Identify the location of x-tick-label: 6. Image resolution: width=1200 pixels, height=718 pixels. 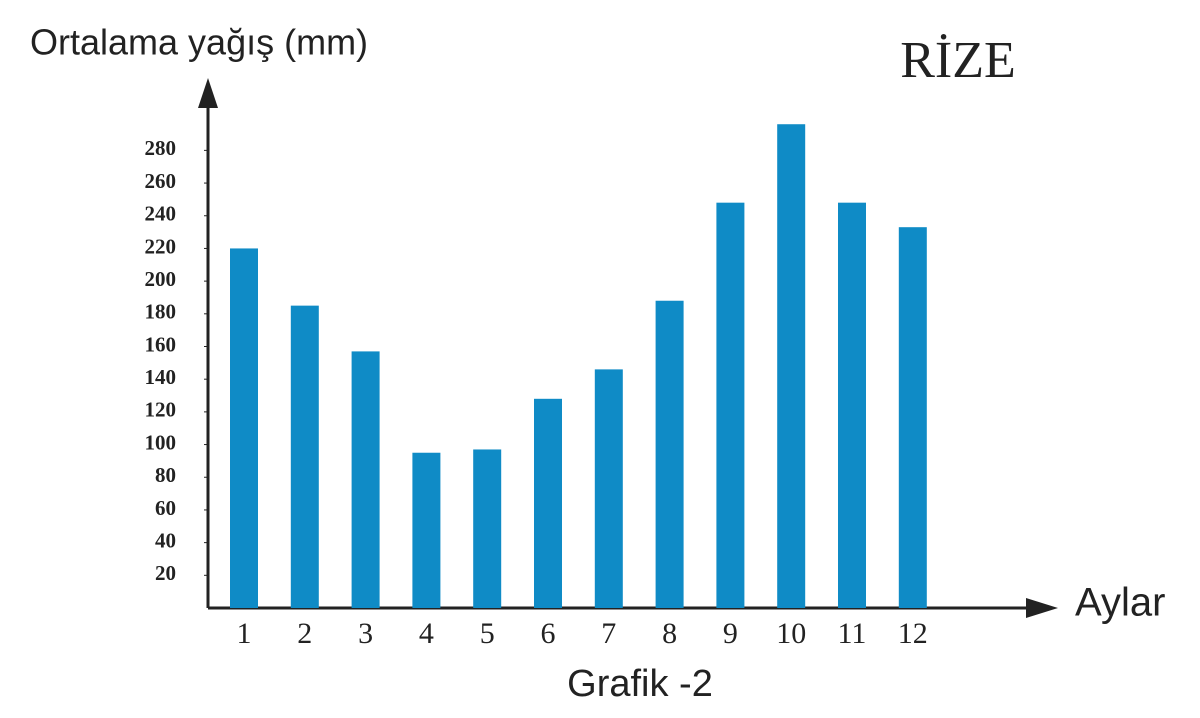
(548, 633).